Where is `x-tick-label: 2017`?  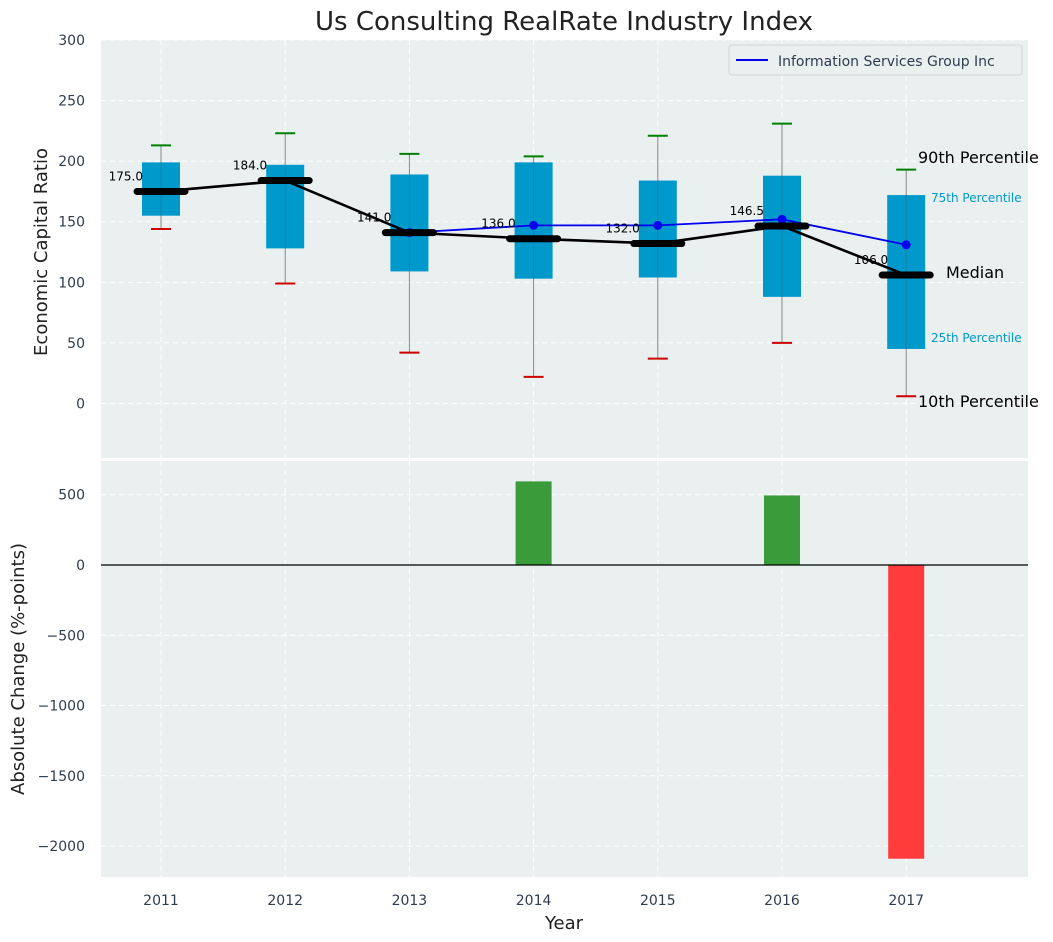
x-tick-label: 2017 is located at coordinates (906, 901).